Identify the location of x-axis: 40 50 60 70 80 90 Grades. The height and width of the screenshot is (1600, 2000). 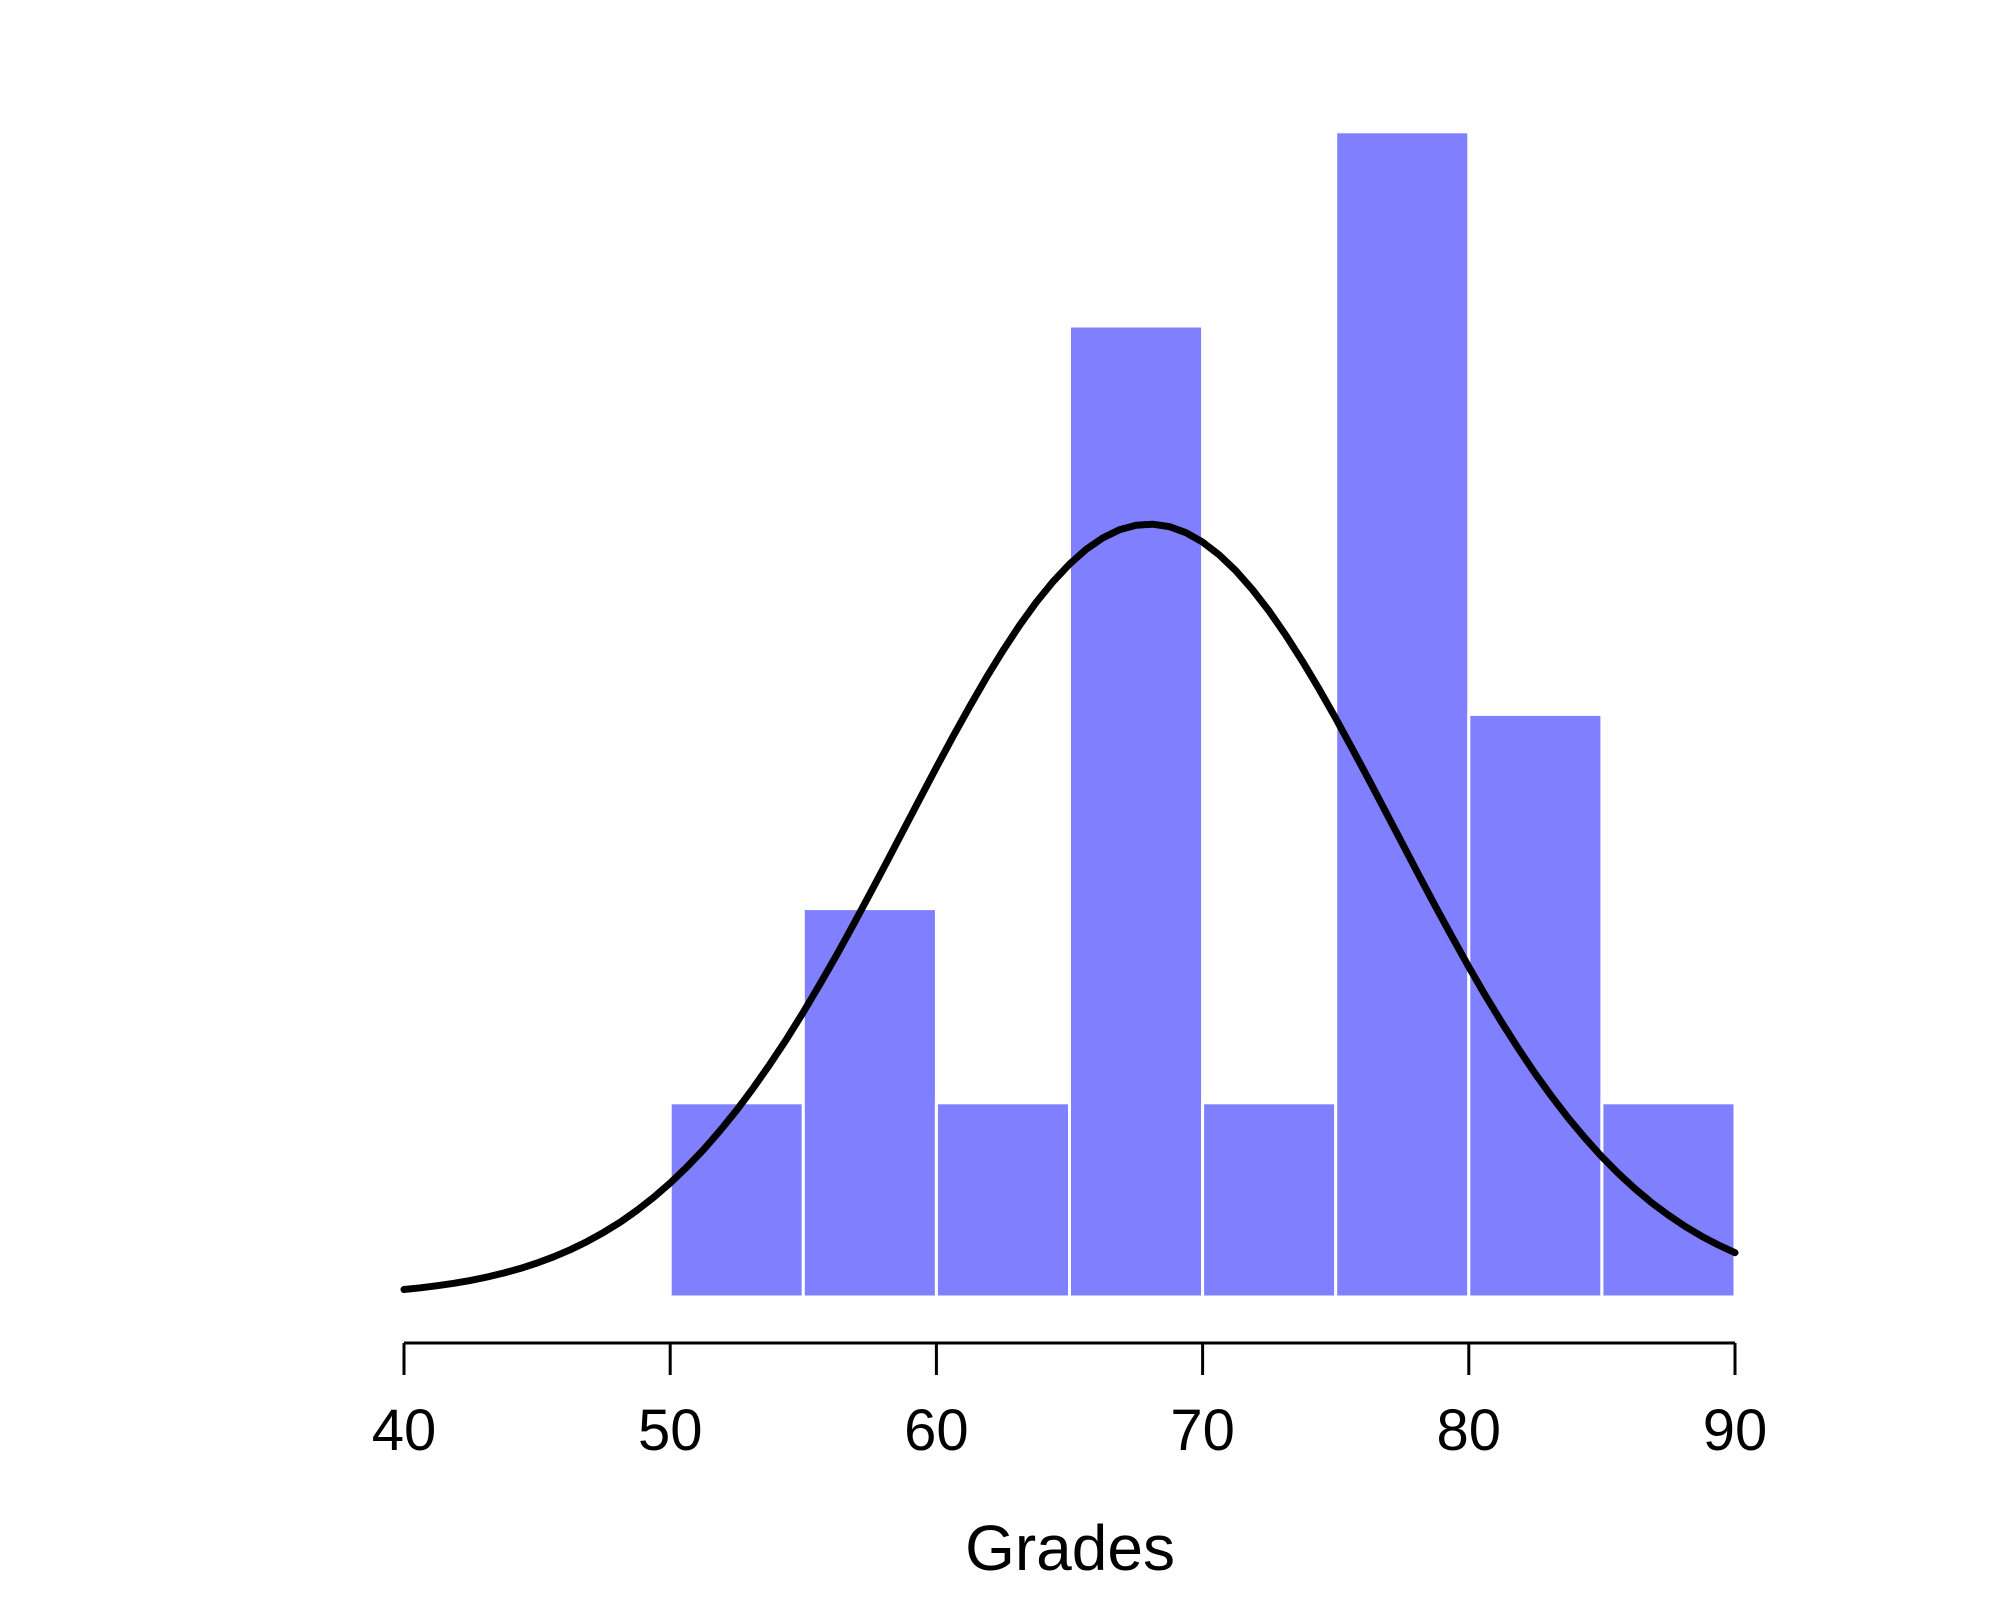
(1070, 1463).